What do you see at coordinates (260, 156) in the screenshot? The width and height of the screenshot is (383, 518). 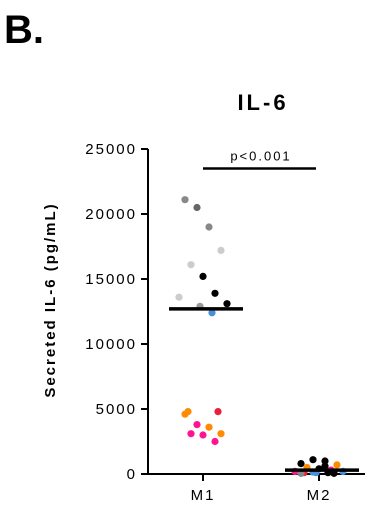 I see `p-value-label: p<0.001` at bounding box center [260, 156].